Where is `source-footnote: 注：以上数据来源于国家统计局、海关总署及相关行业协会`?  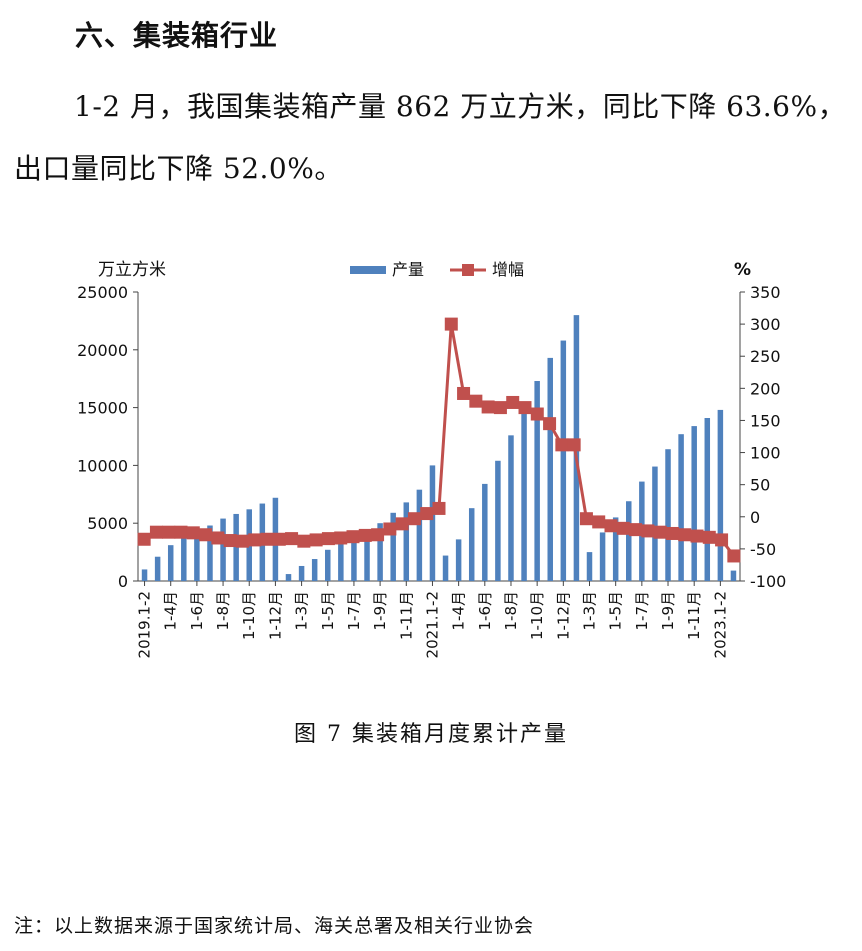
source-footnote: 注：以上数据来源于国家统计局、海关总署及相关行业协会 is located at coordinates (274, 926).